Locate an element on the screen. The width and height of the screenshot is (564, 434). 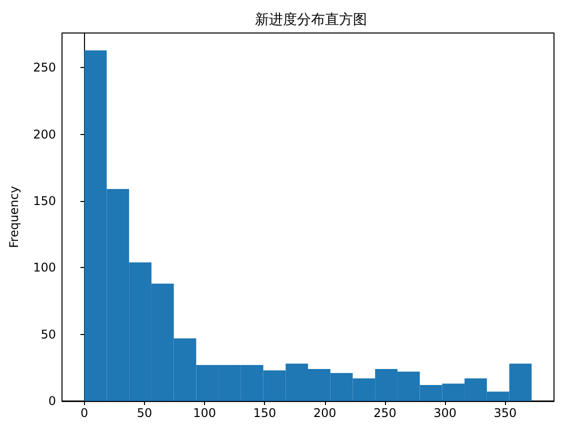
y-tick-label: 0 is located at coordinates (52, 401).